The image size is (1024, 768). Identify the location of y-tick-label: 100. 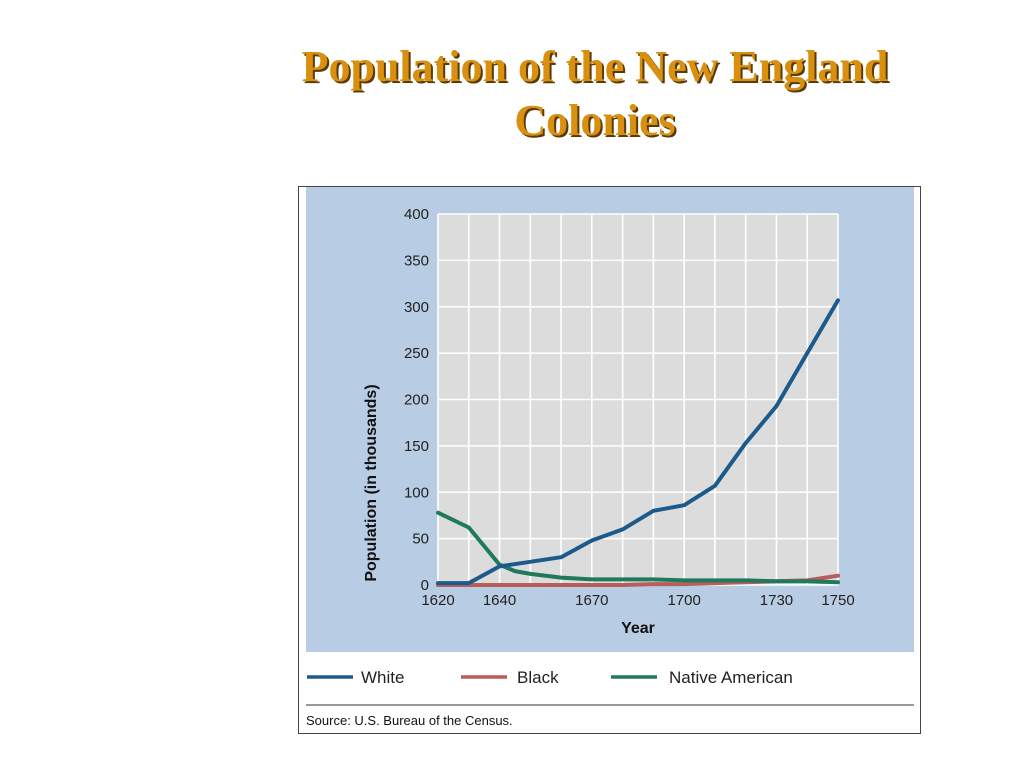
(416, 492).